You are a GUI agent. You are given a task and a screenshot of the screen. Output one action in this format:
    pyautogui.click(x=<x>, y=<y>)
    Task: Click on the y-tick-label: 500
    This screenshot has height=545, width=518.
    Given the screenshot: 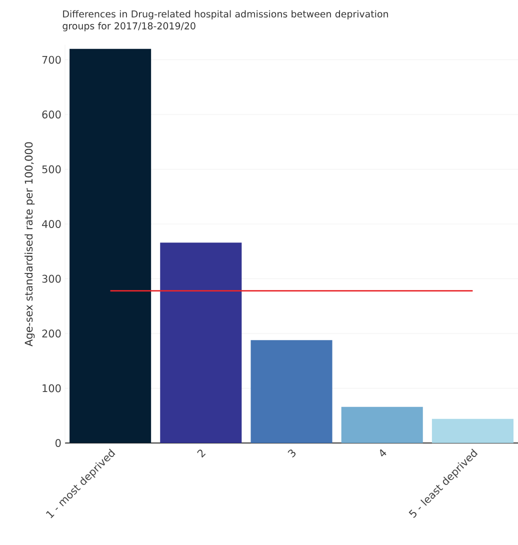 What is the action you would take?
    pyautogui.click(x=51, y=169)
    